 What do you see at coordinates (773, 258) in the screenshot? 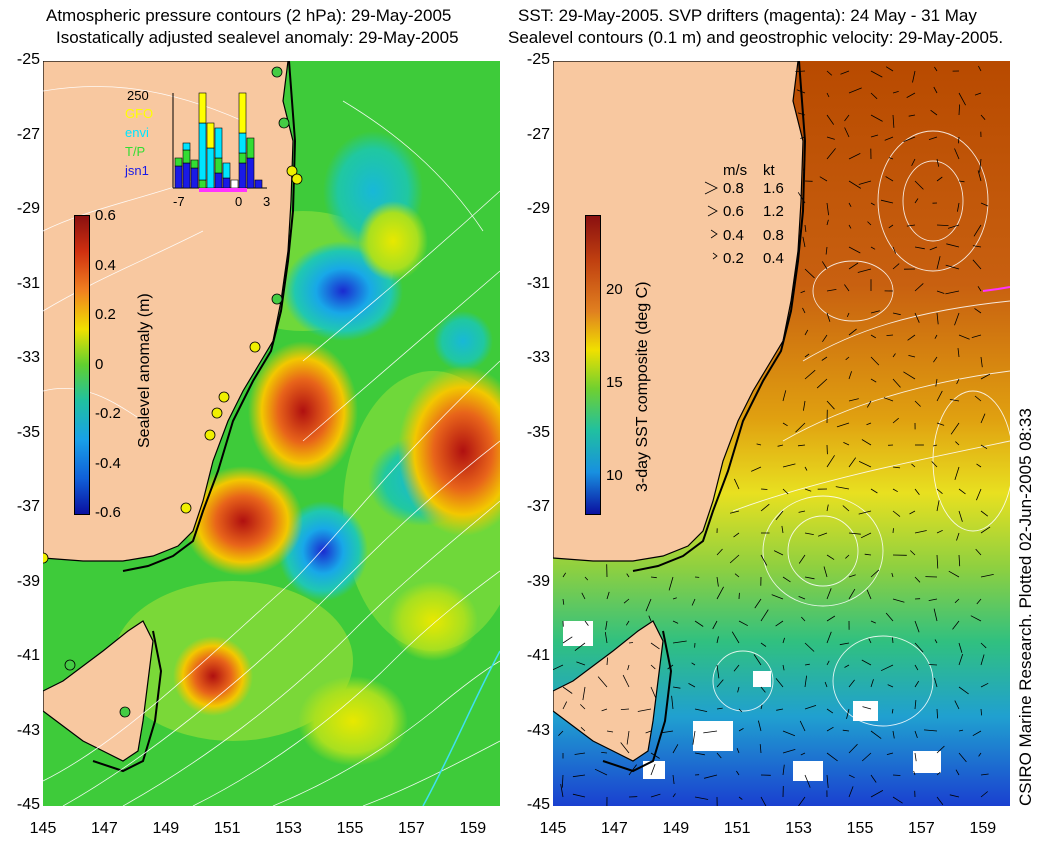
I see `velocity-legend-kt: 0.4` at bounding box center [773, 258].